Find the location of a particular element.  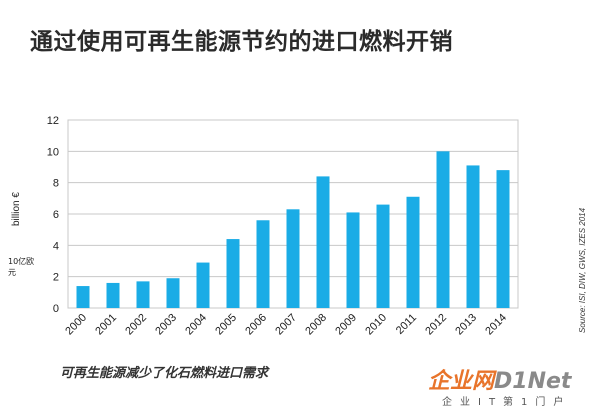

bar-2010 is located at coordinates (383, 256).